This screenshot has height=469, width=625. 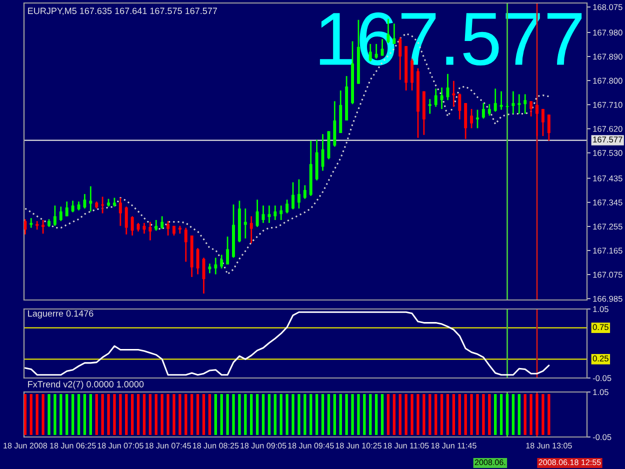 What do you see at coordinates (61, 314) in the screenshot?
I see `chart-title: Laguerre 0.1476` at bounding box center [61, 314].